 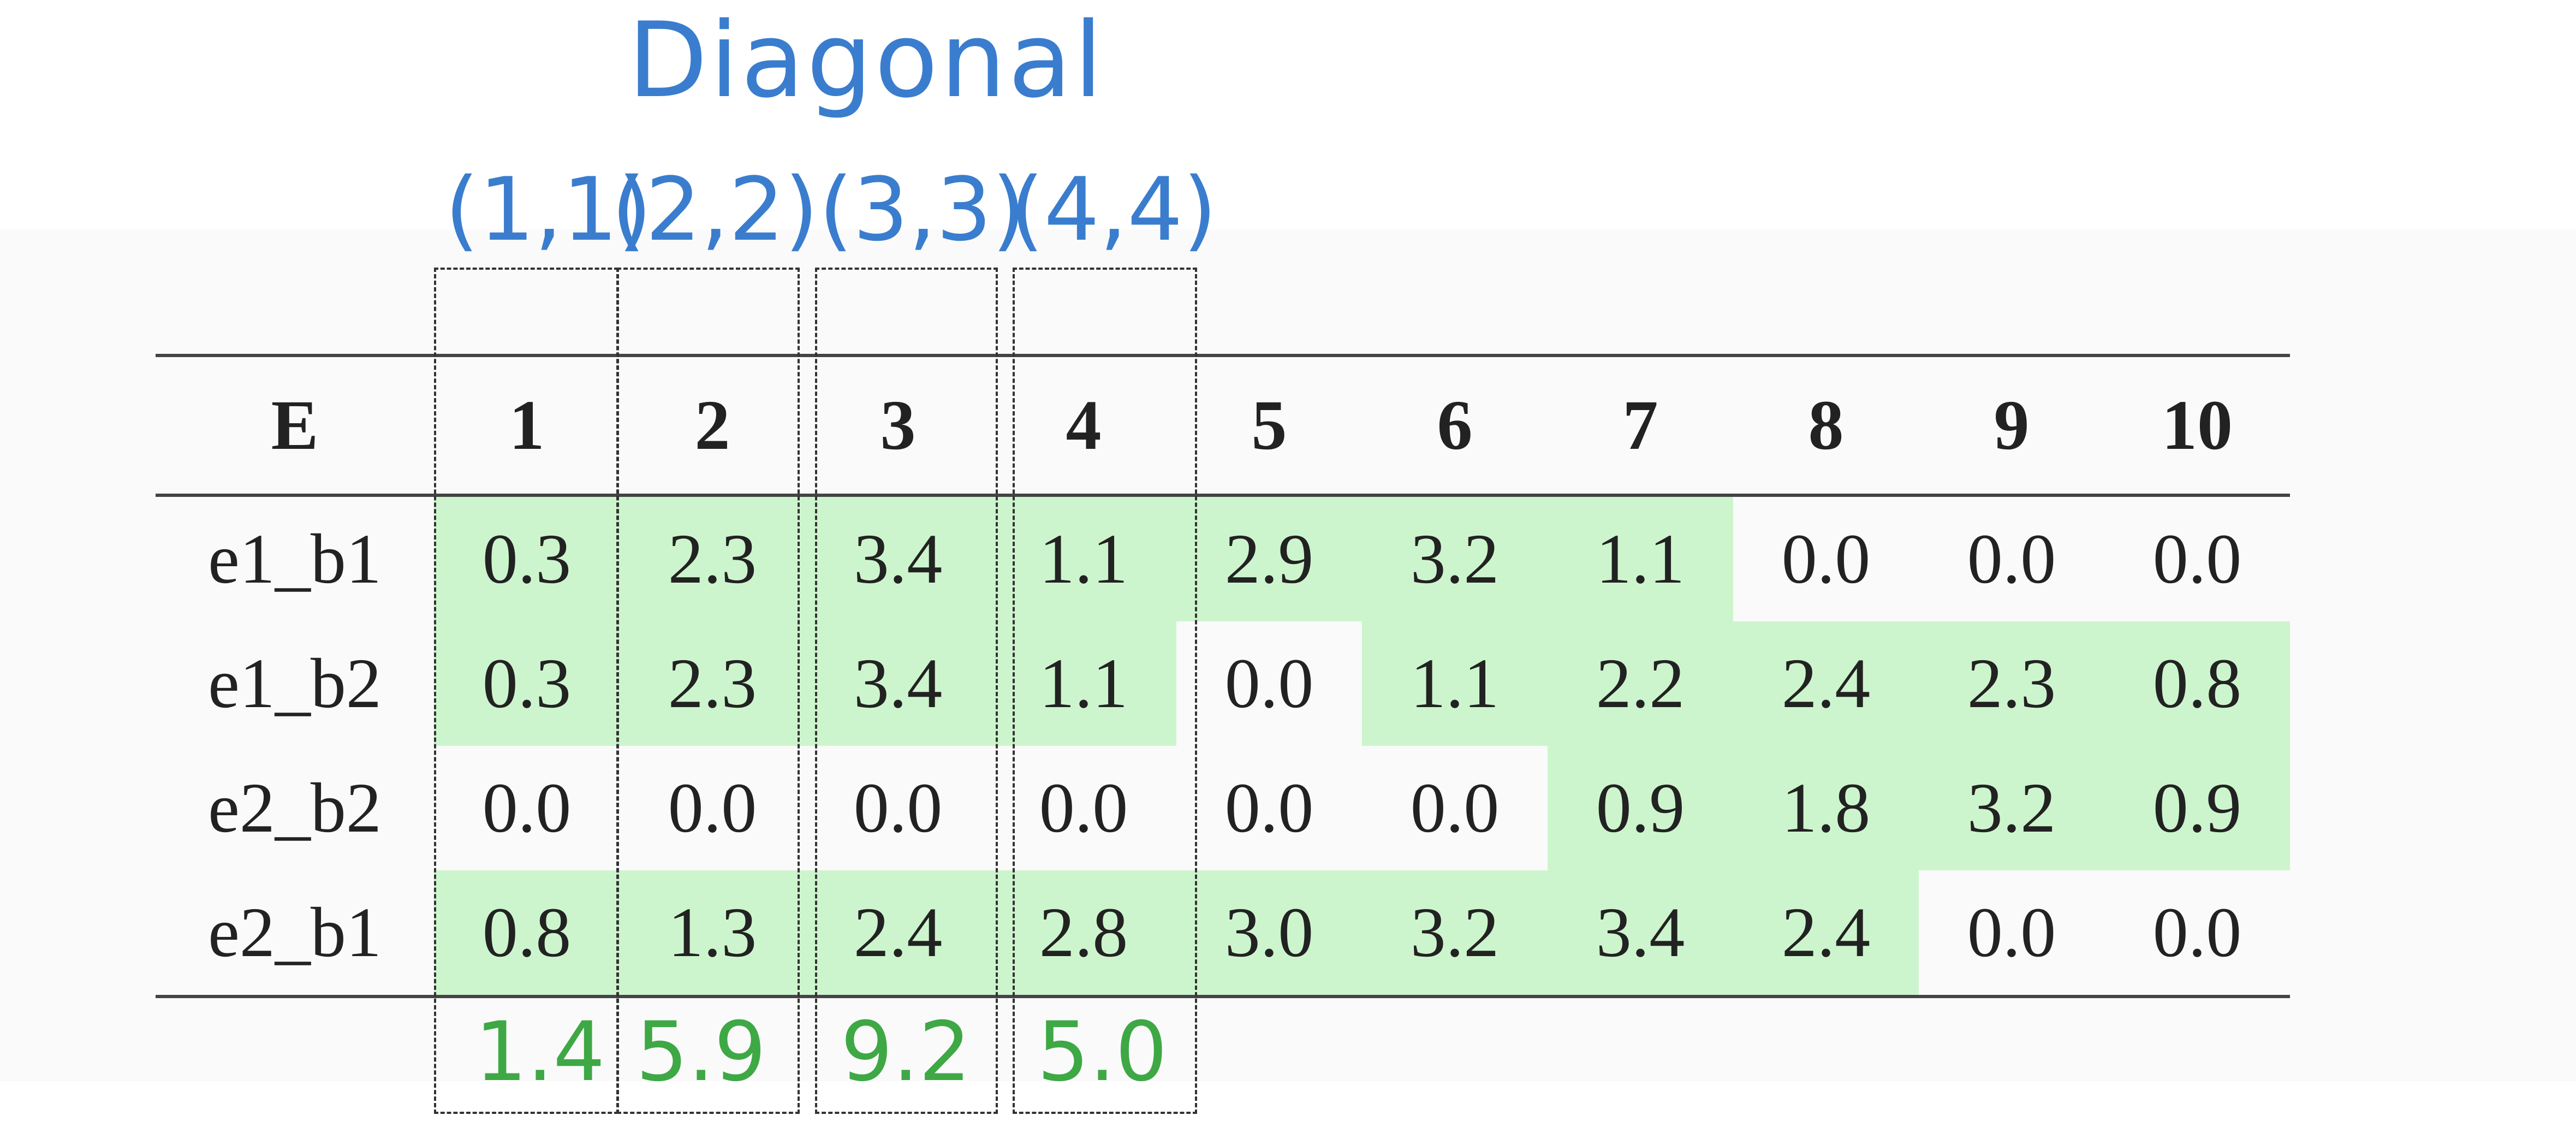 What do you see at coordinates (1826, 559) in the screenshot?
I see `cell-e1-b1-col-8: 0.0` at bounding box center [1826, 559].